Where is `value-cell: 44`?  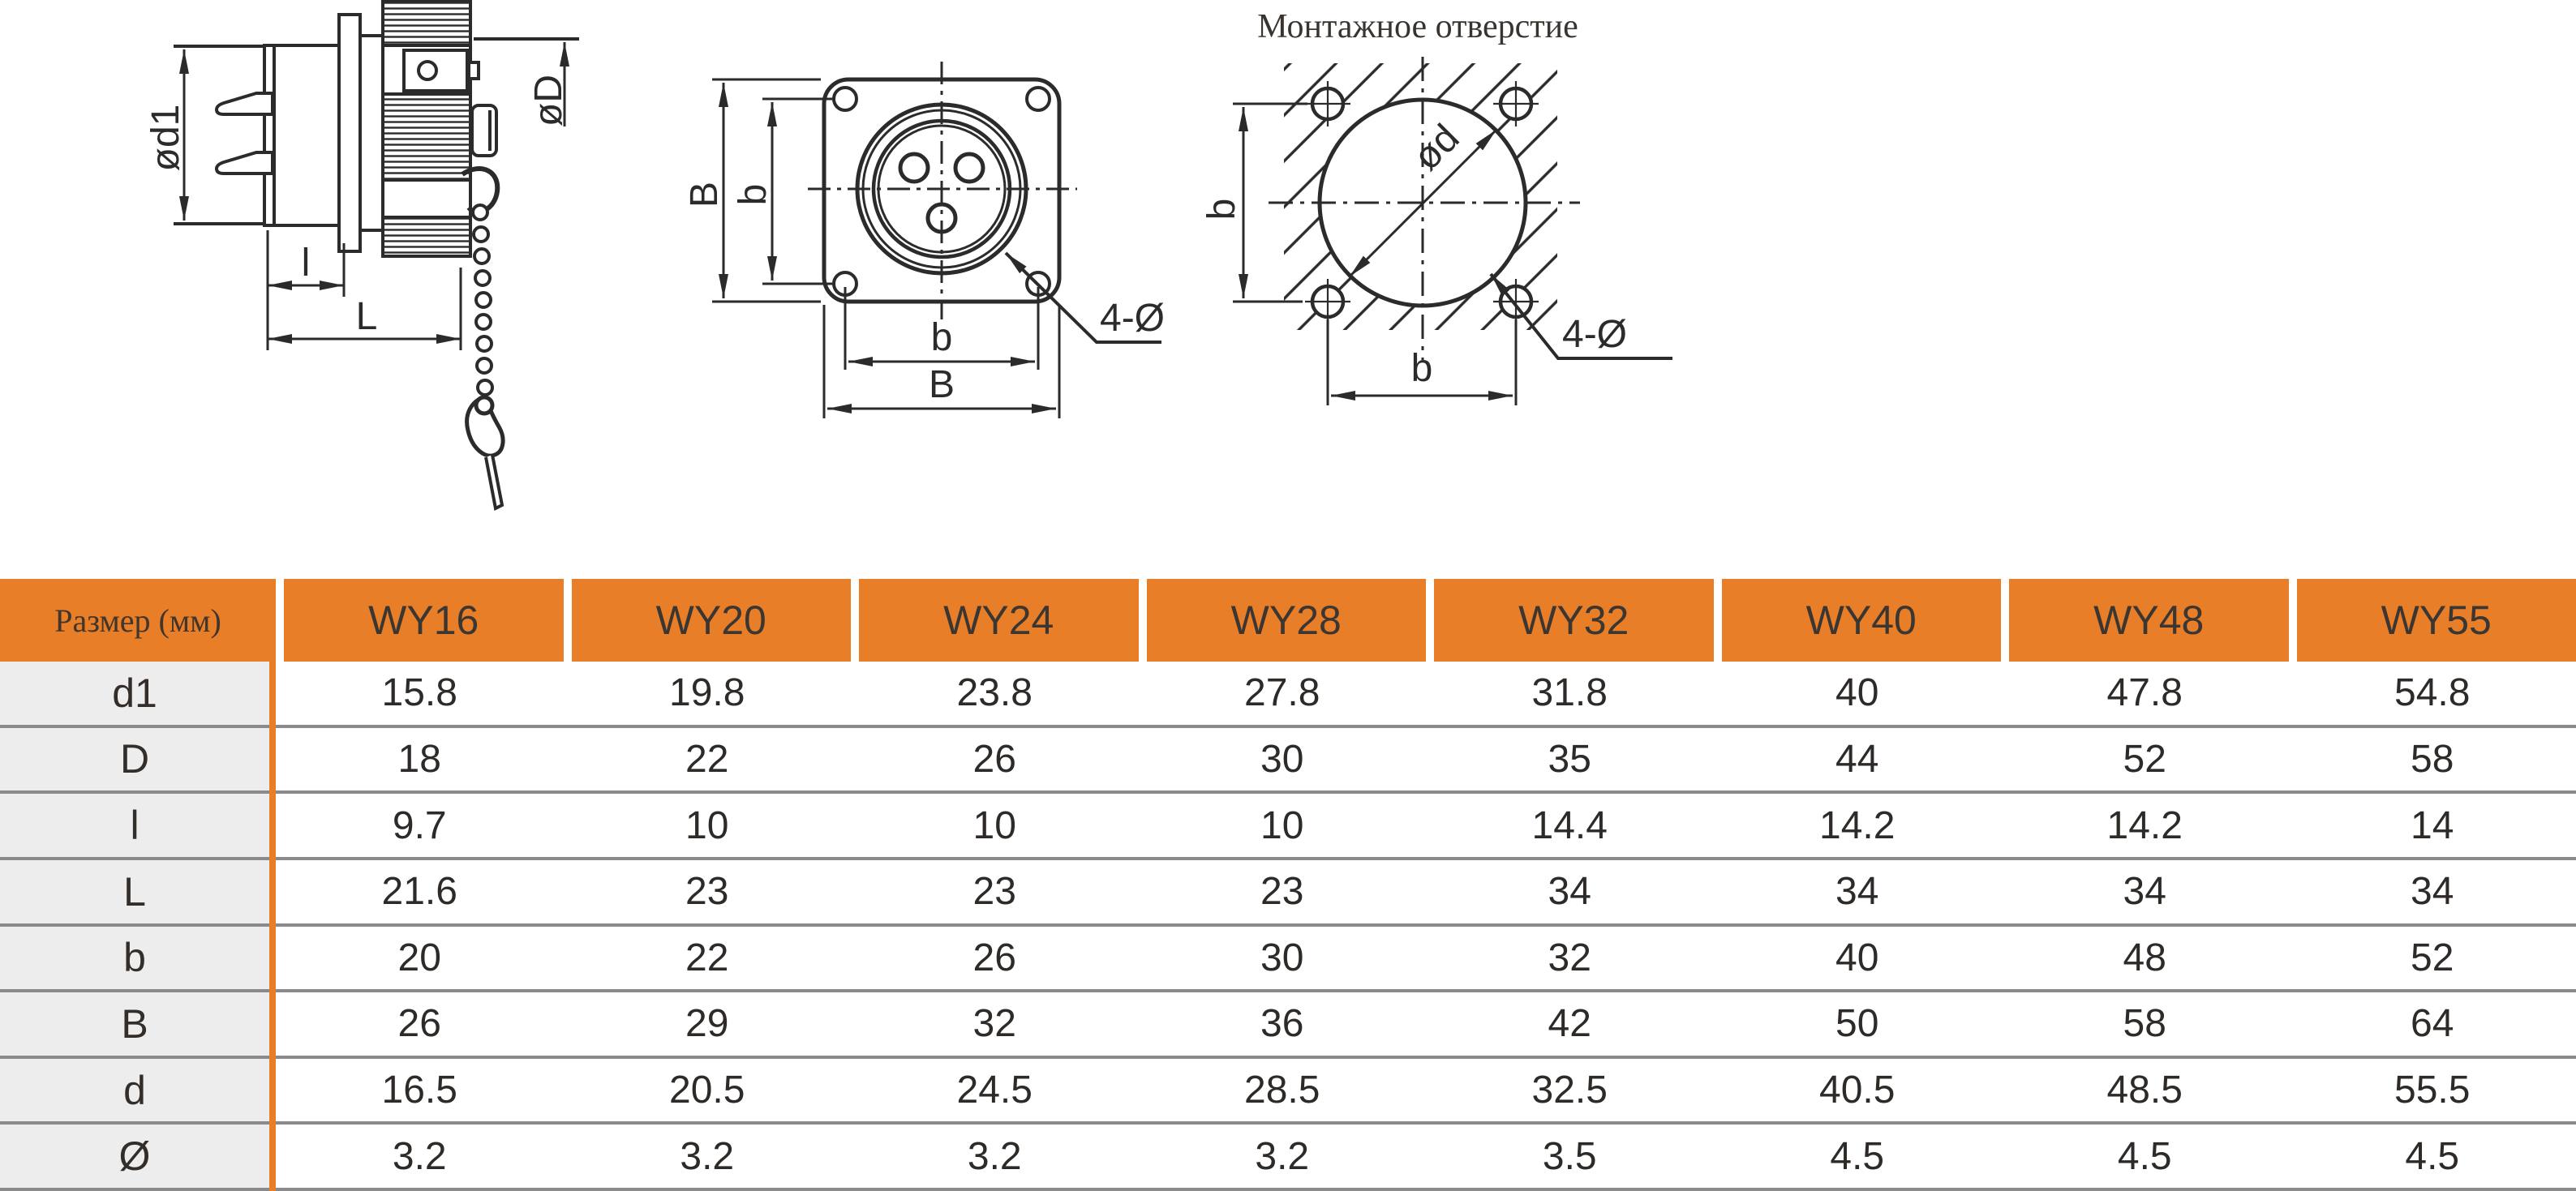 value-cell: 44 is located at coordinates (1857, 761).